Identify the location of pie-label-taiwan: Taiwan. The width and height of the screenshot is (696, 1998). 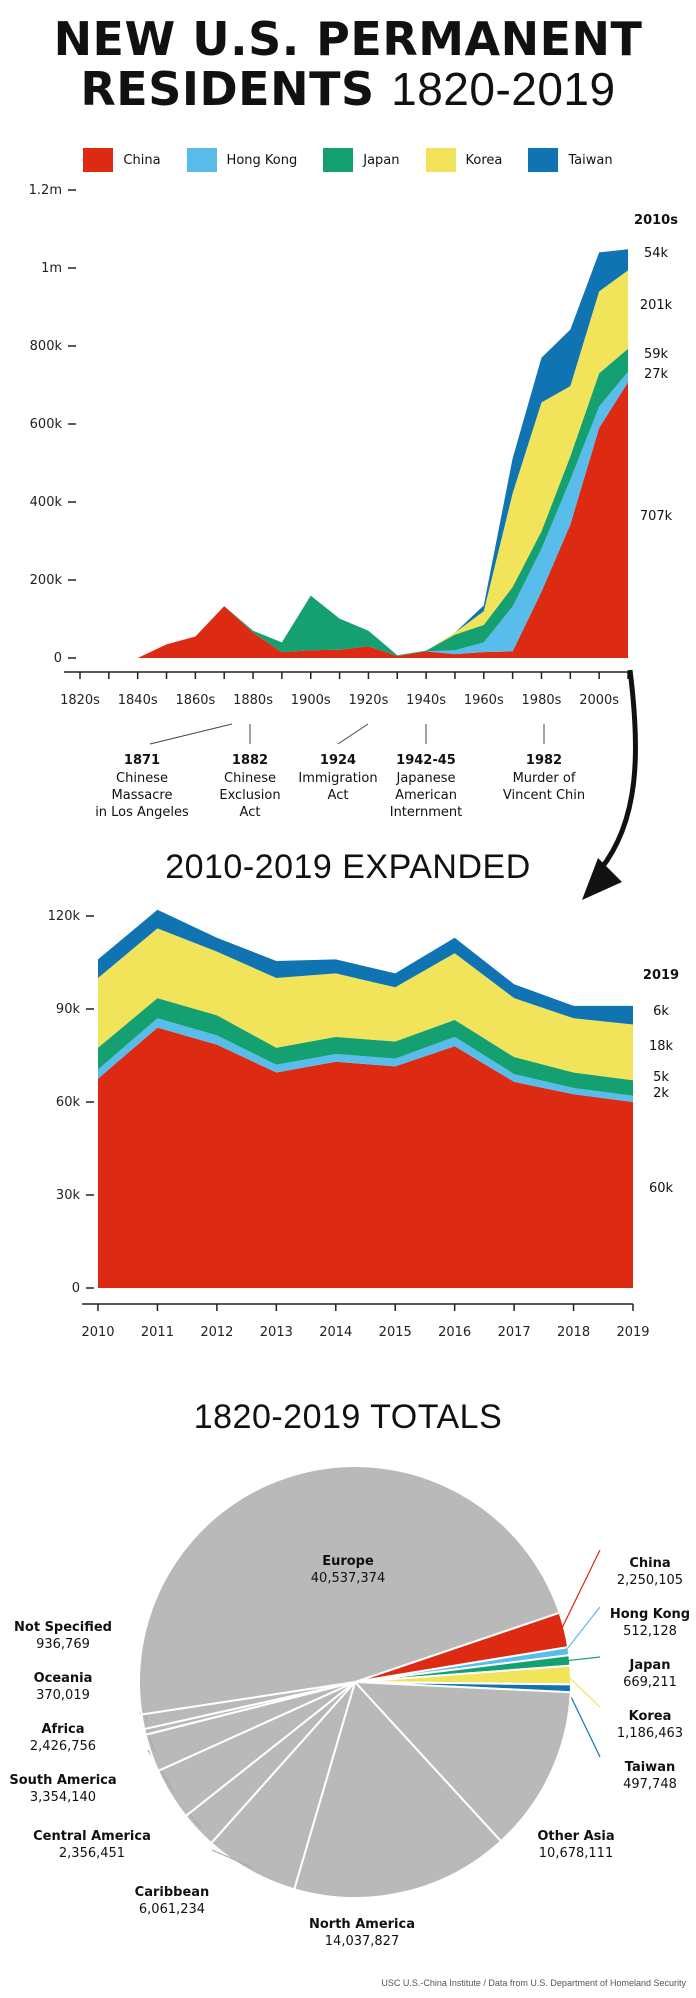
(650, 1767).